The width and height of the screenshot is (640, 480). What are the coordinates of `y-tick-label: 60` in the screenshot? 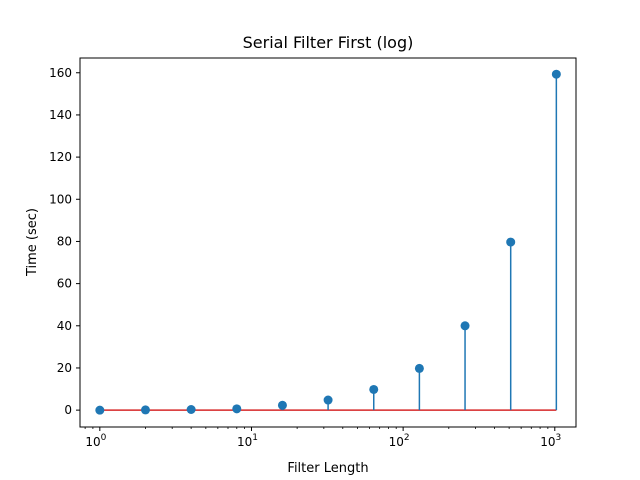 It's located at (64, 284).